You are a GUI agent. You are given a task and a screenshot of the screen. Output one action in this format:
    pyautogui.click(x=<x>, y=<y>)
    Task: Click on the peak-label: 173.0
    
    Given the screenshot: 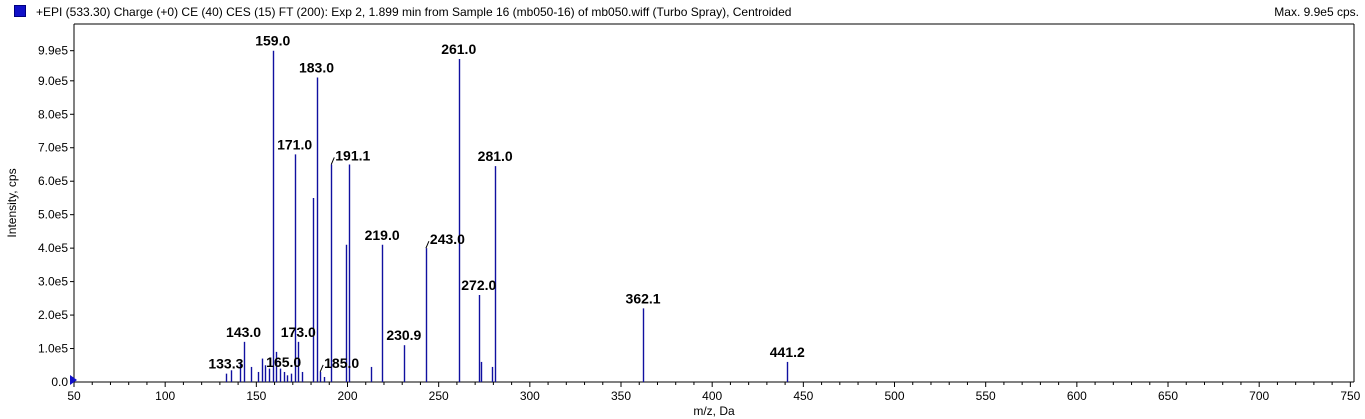 What is the action you would take?
    pyautogui.click(x=298, y=332)
    